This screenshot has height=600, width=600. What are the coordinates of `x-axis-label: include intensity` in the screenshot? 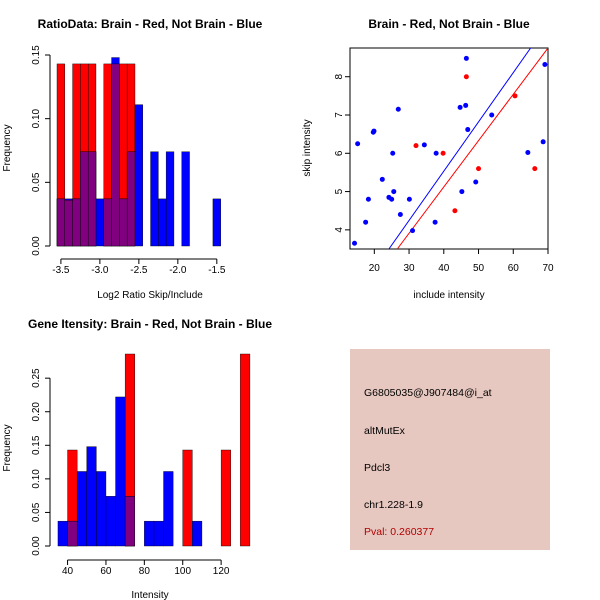 It's located at (448, 295).